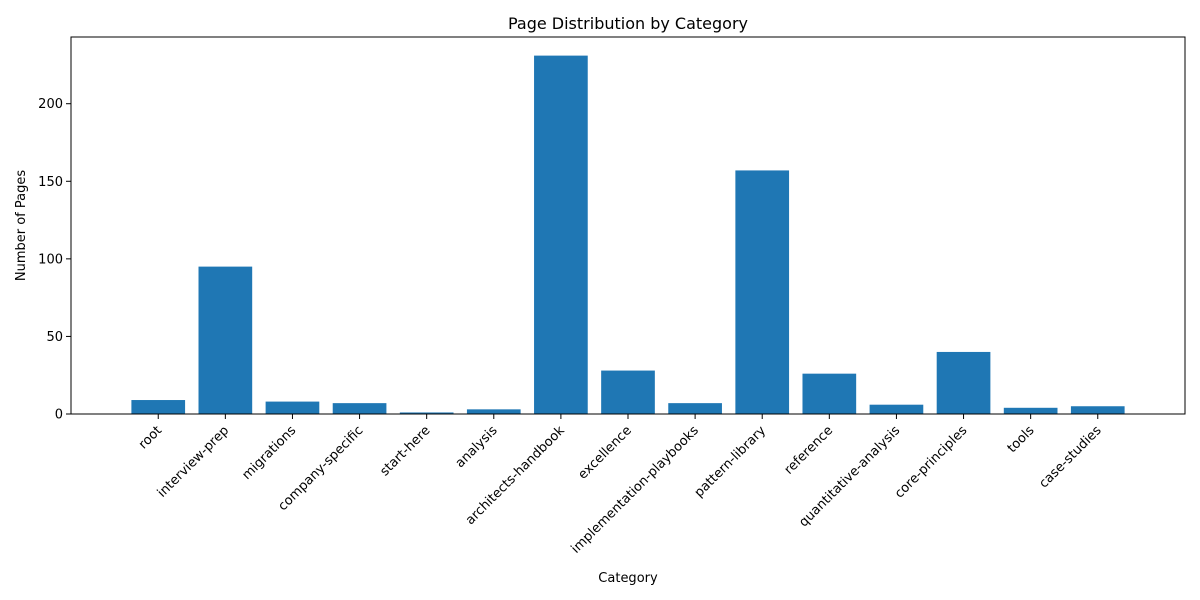  I want to click on y-axis-label: Number of Pages, so click(21, 225).